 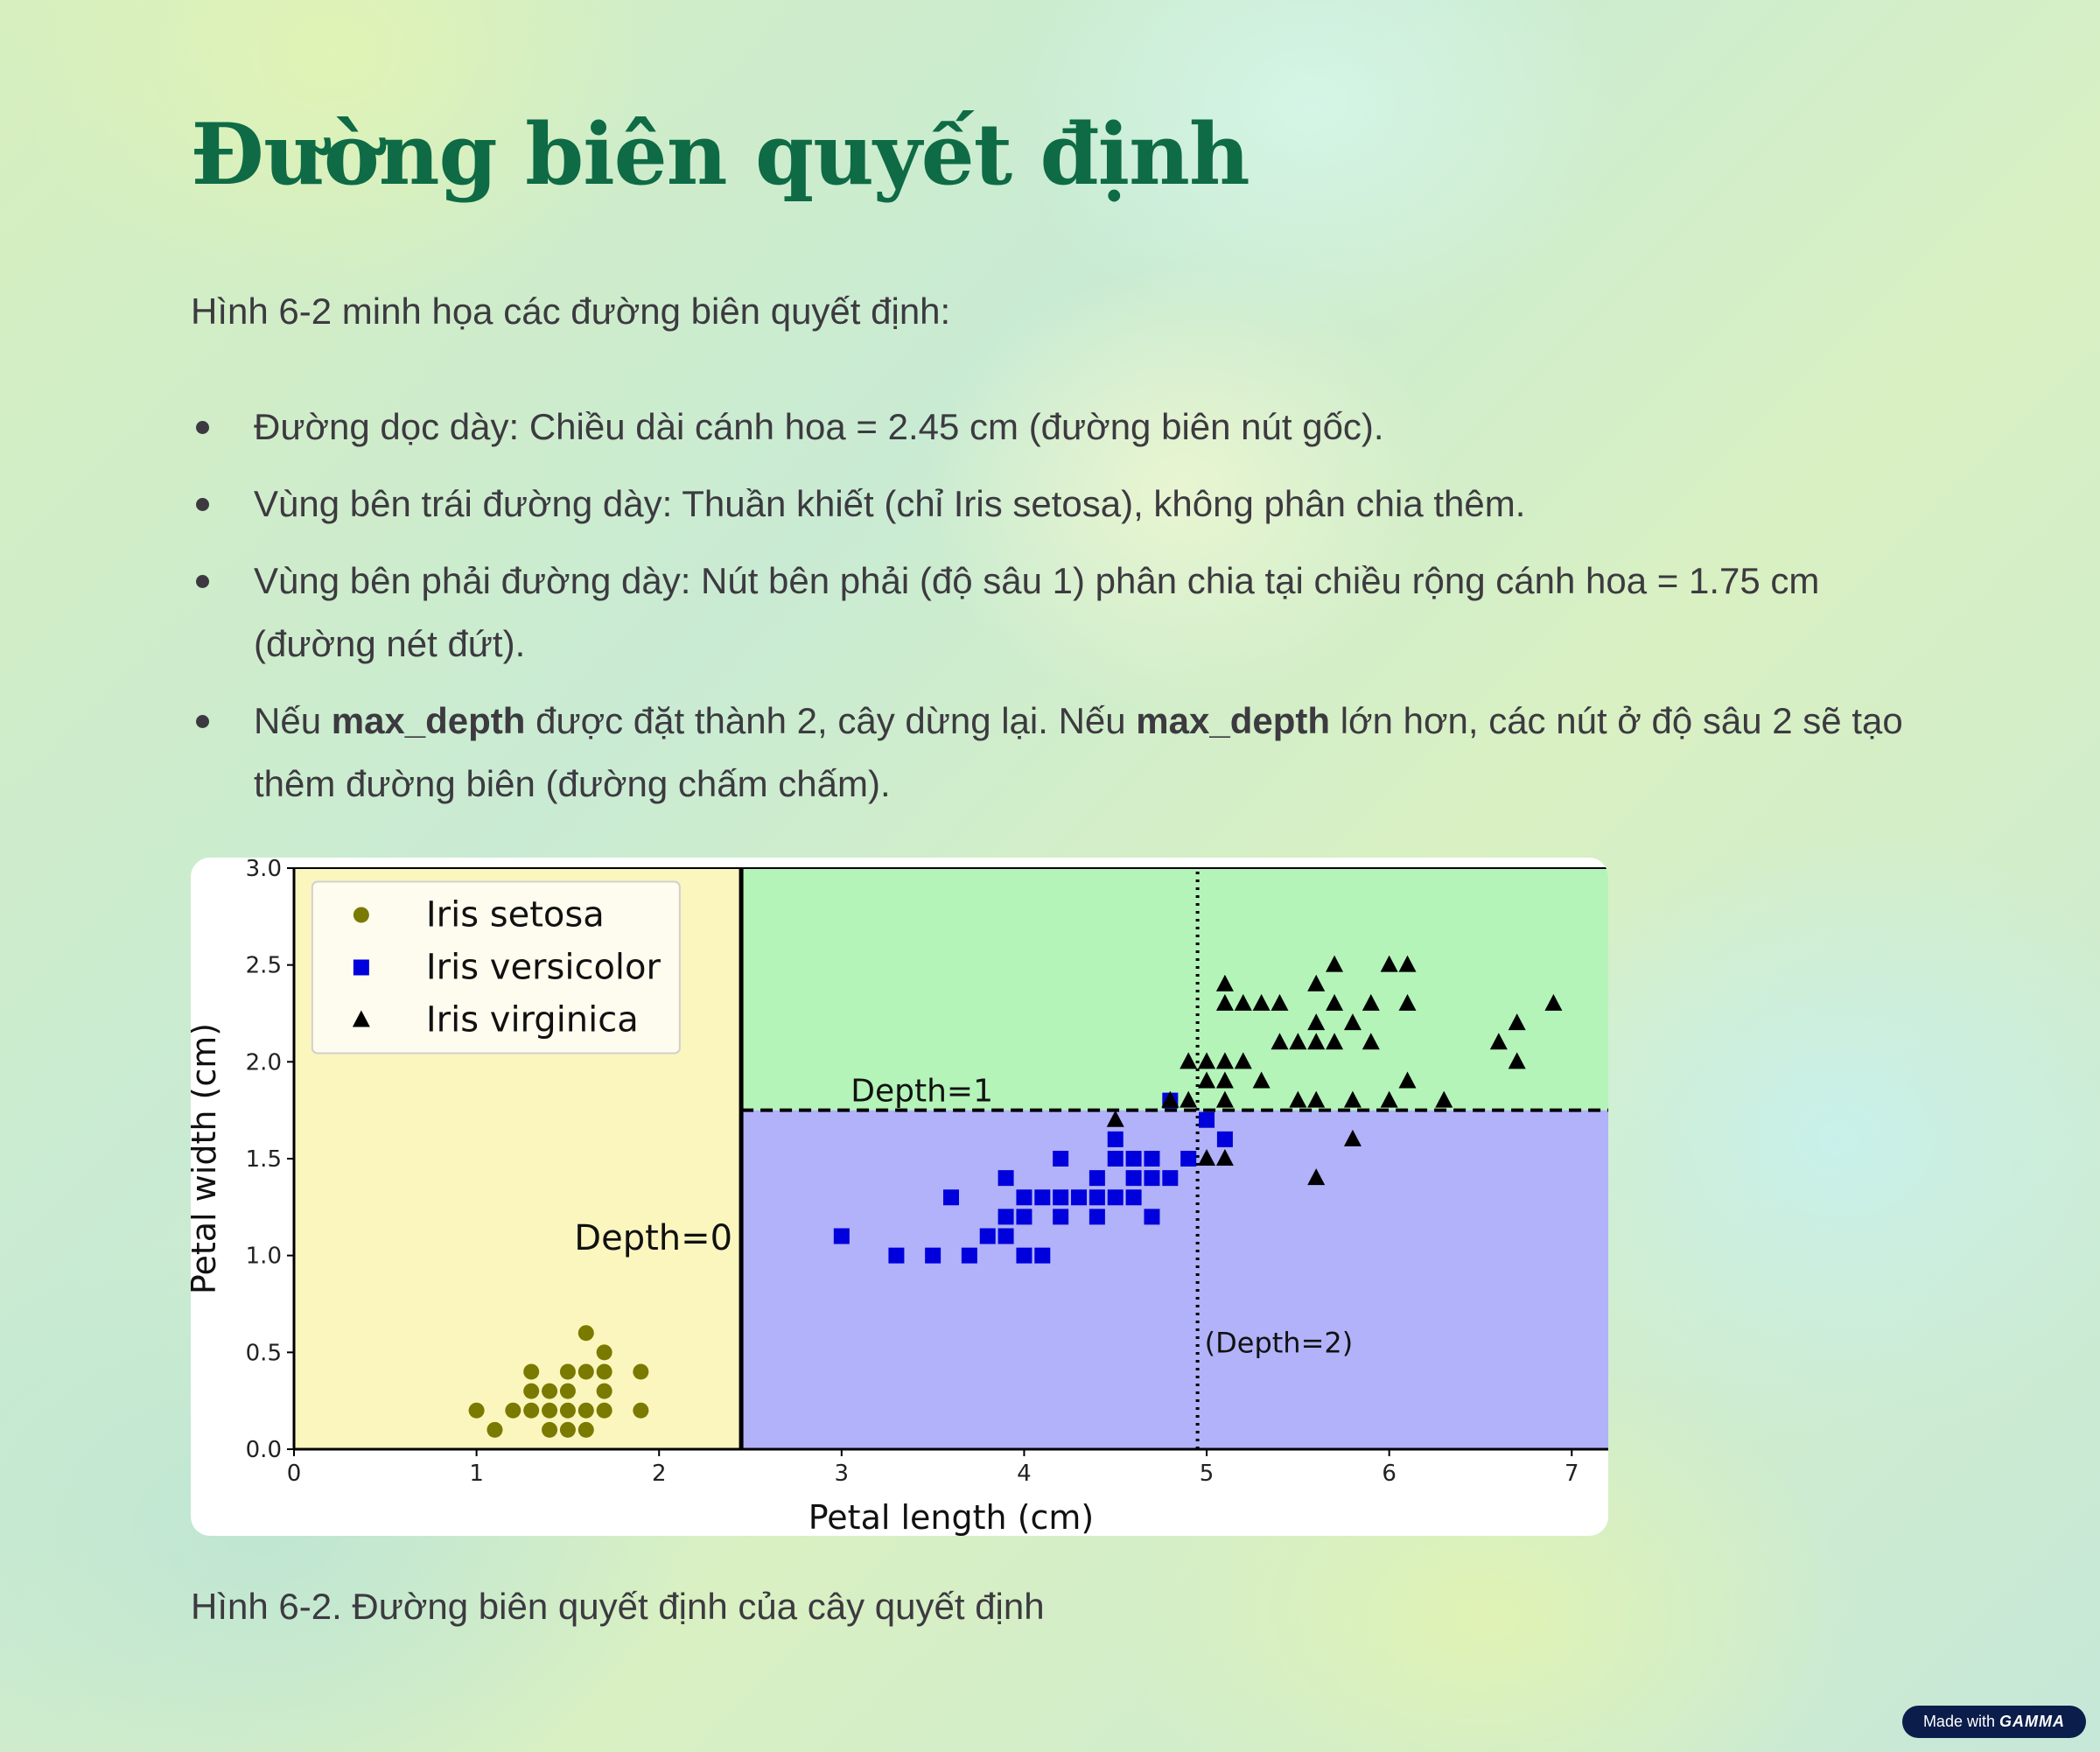 What do you see at coordinates (1024, 1474) in the screenshot?
I see `x-tick-label: 4` at bounding box center [1024, 1474].